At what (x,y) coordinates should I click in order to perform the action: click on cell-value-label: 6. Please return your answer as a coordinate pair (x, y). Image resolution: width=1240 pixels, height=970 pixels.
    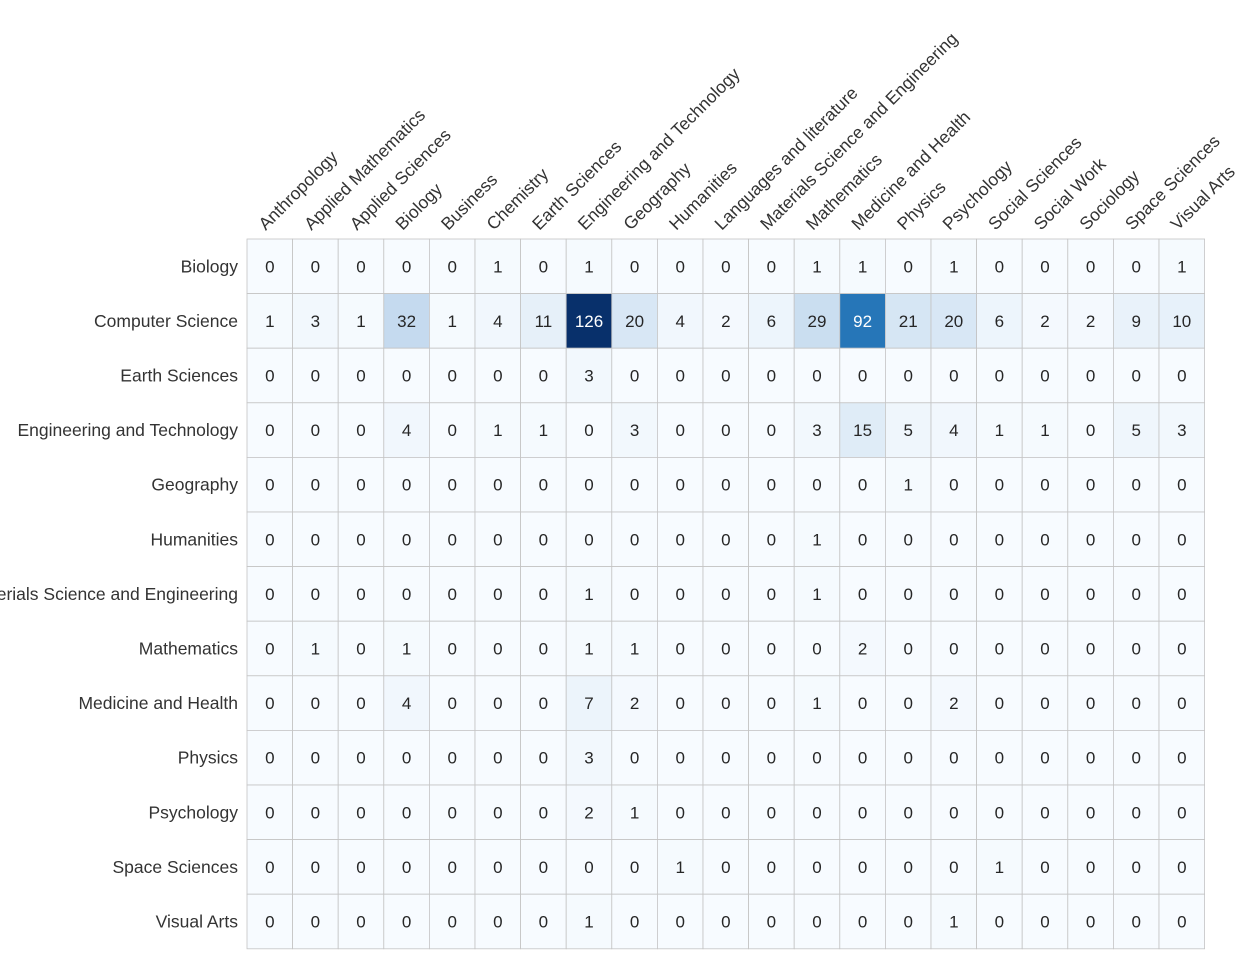
    Looking at the image, I should click on (999, 321).